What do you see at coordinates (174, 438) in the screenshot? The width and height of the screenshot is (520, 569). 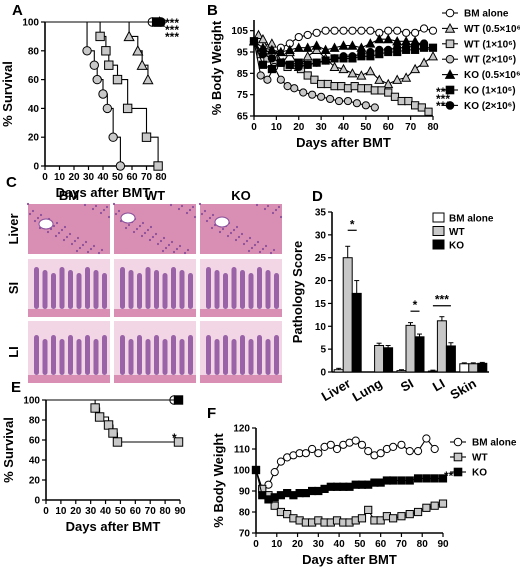 I see `significance-mark: *` at bounding box center [174, 438].